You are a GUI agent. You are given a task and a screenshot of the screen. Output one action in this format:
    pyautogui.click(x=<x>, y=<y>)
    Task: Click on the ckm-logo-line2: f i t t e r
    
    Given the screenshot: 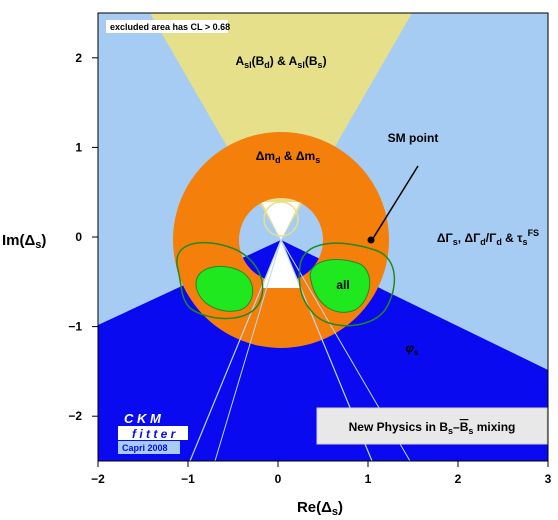 What is the action you would take?
    pyautogui.click(x=154, y=434)
    